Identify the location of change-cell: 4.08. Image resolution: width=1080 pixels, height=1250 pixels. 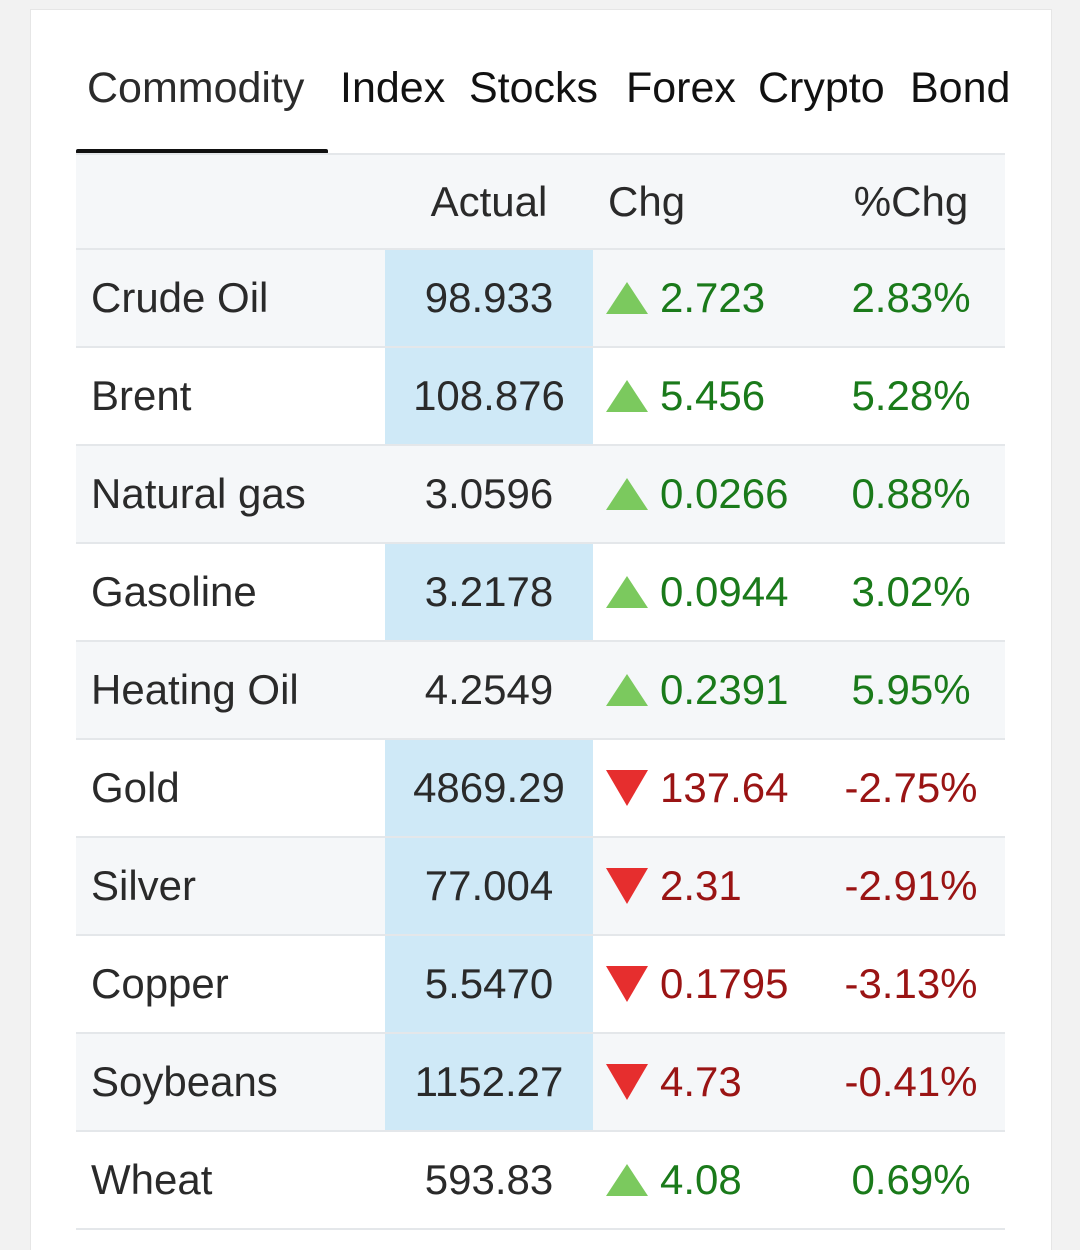
(674, 1180).